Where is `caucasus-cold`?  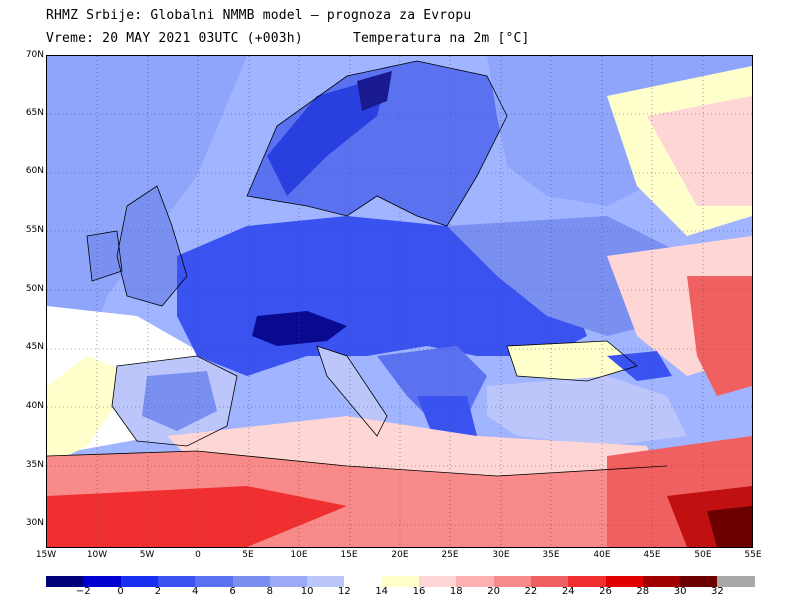
caucasus-cold is located at coordinates (639, 366).